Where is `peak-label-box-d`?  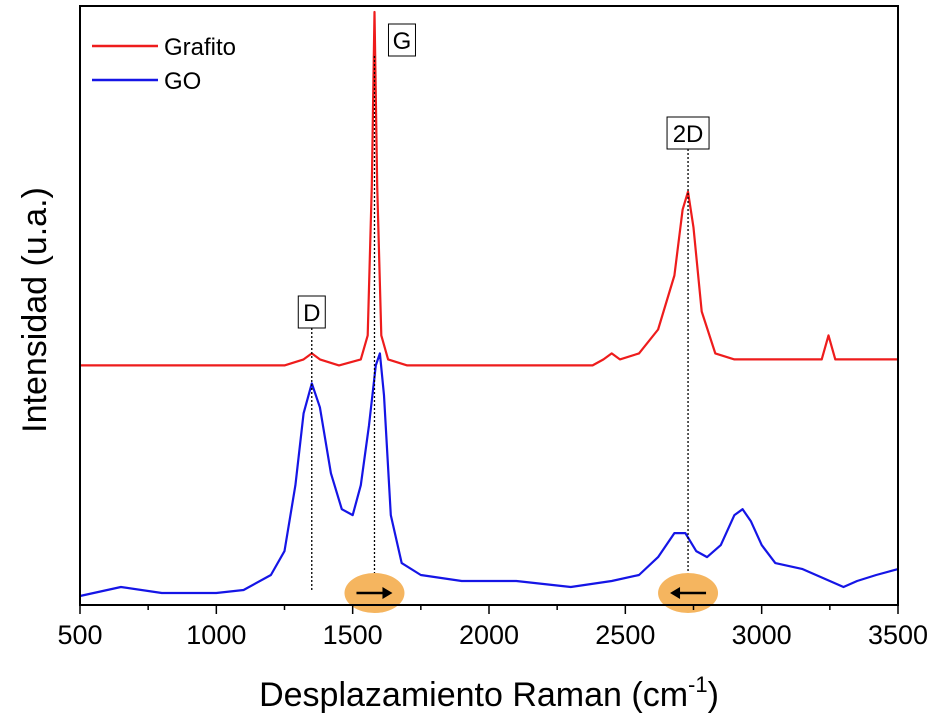
peak-label-box-d is located at coordinates (311, 312).